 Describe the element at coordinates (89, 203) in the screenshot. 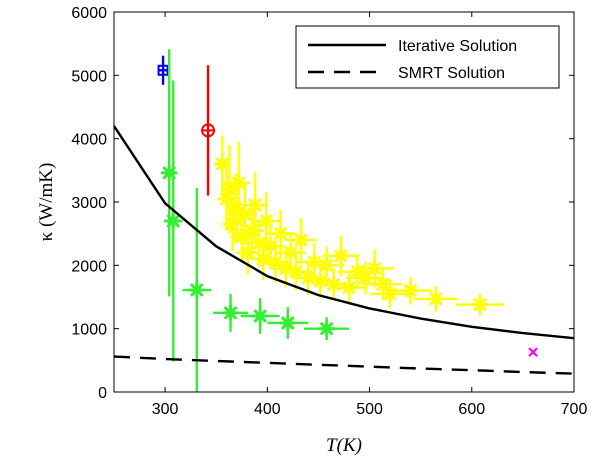

I see `y-tick-label-3: 3000` at that location.